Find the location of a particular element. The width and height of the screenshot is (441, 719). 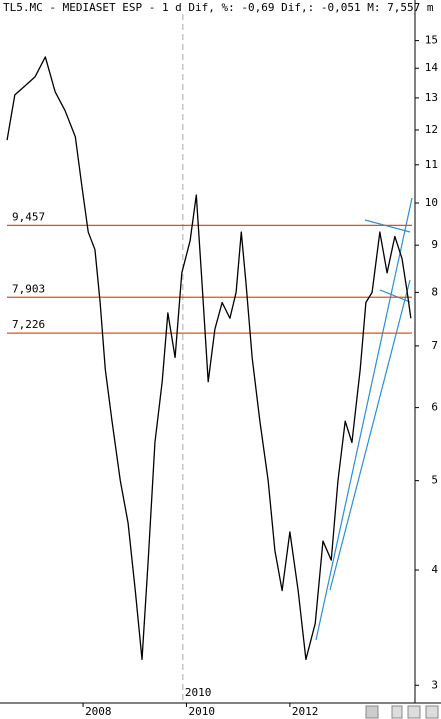

y-tick-label: 6 is located at coordinates (434, 407).